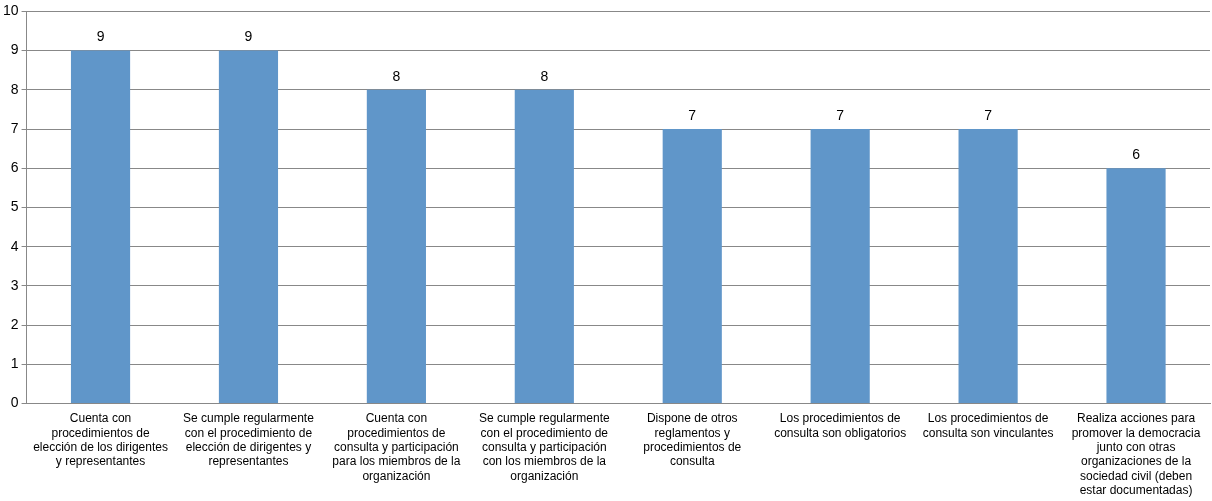  I want to click on y-tick-label: 5, so click(14, 206).